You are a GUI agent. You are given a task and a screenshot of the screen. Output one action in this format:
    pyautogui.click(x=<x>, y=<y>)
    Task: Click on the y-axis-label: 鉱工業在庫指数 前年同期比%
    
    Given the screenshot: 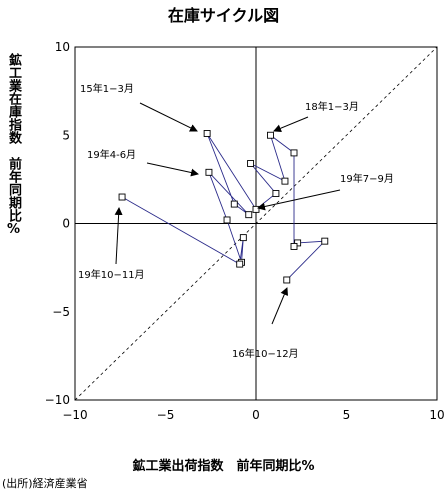 What is the action you would take?
    pyautogui.click(x=13, y=145)
    